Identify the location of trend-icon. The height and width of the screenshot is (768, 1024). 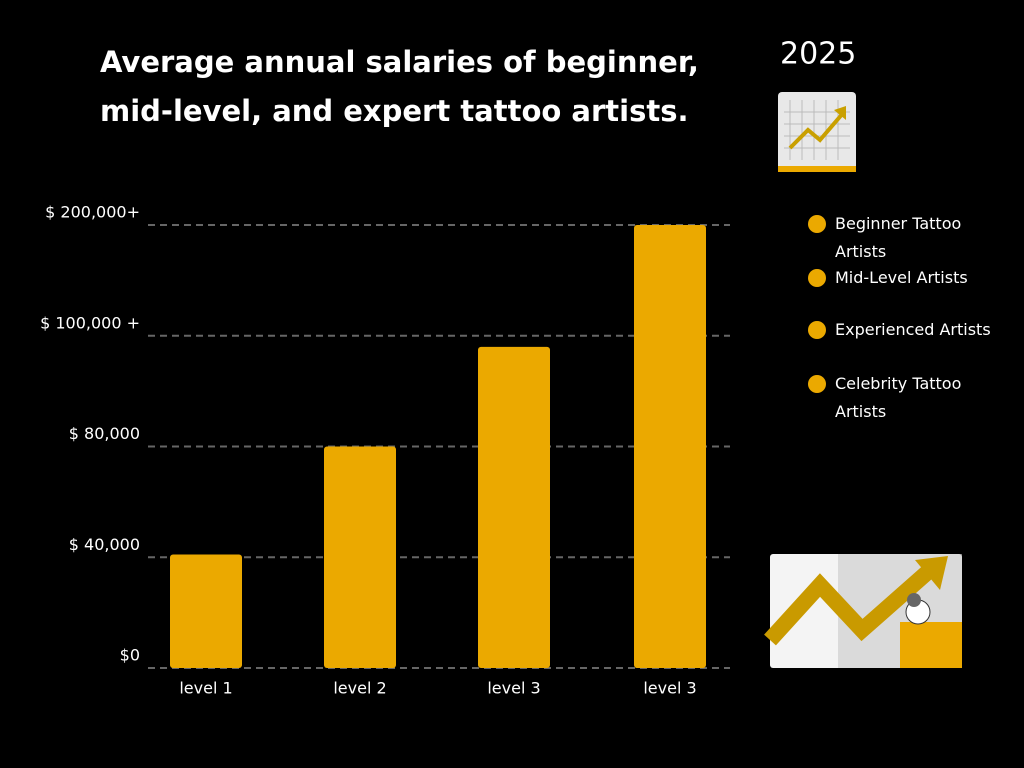
(817, 132).